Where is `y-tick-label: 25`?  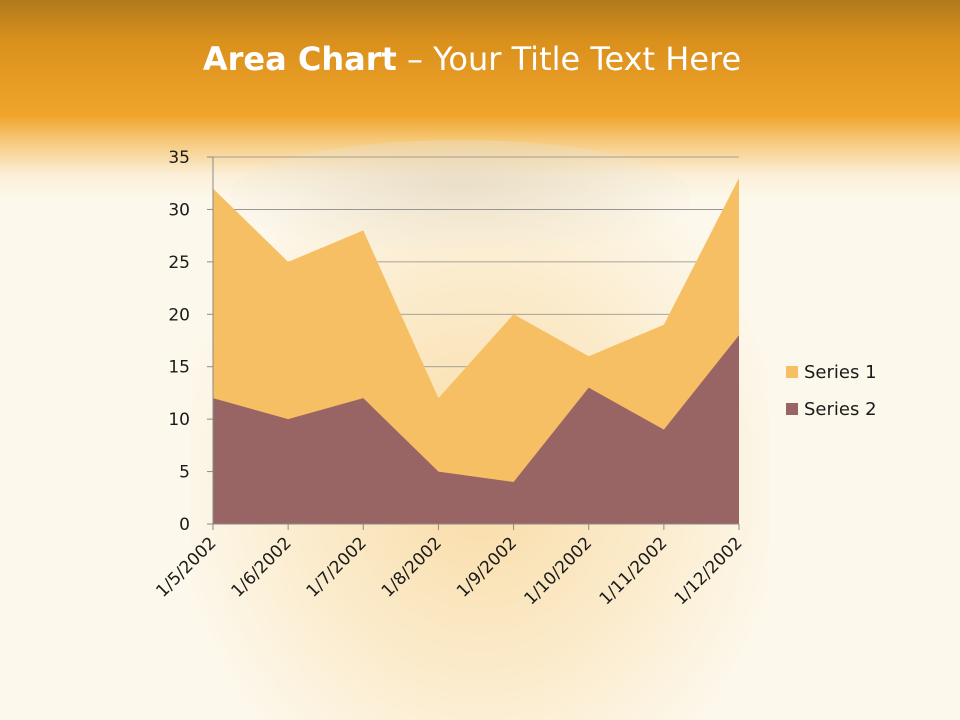 y-tick-label: 25 is located at coordinates (179, 263).